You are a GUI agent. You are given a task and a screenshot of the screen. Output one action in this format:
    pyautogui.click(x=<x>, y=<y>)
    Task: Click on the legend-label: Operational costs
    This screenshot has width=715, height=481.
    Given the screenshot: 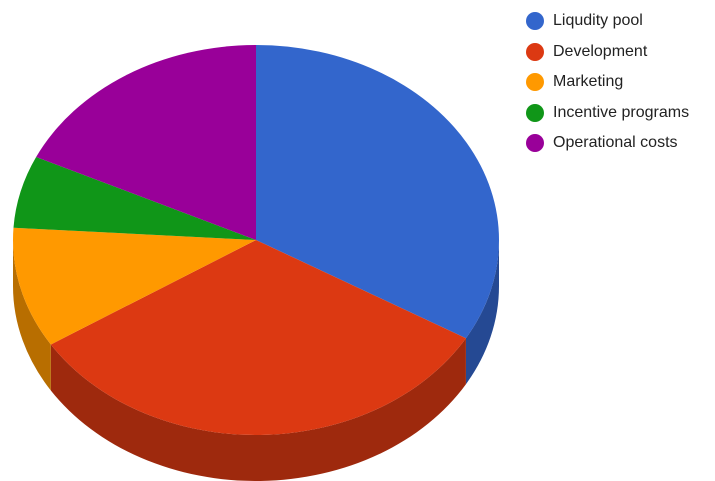 What is the action you would take?
    pyautogui.click(x=615, y=143)
    